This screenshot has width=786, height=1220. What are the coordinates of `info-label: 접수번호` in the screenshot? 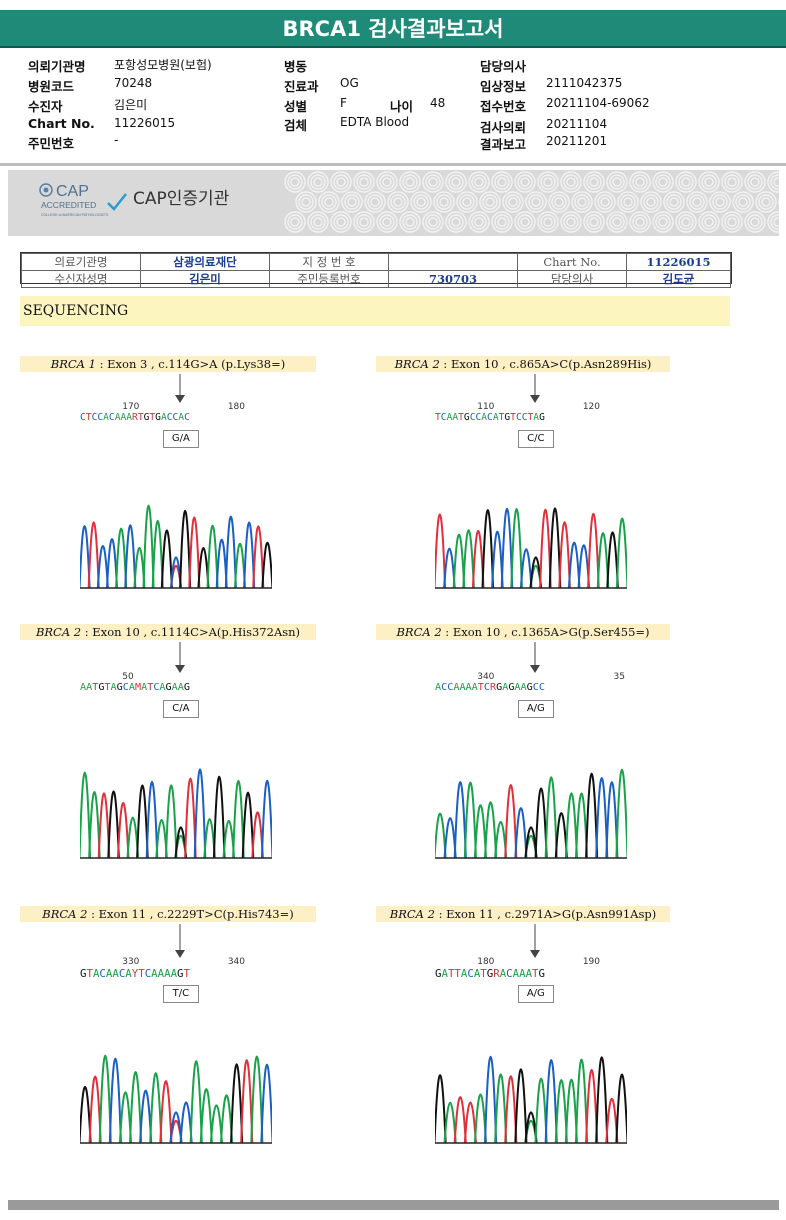 It's located at (503, 106).